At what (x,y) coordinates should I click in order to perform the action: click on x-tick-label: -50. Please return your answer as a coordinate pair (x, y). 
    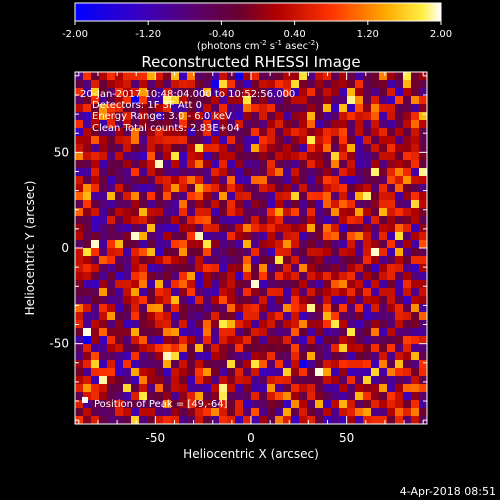
    Looking at the image, I should click on (156, 438).